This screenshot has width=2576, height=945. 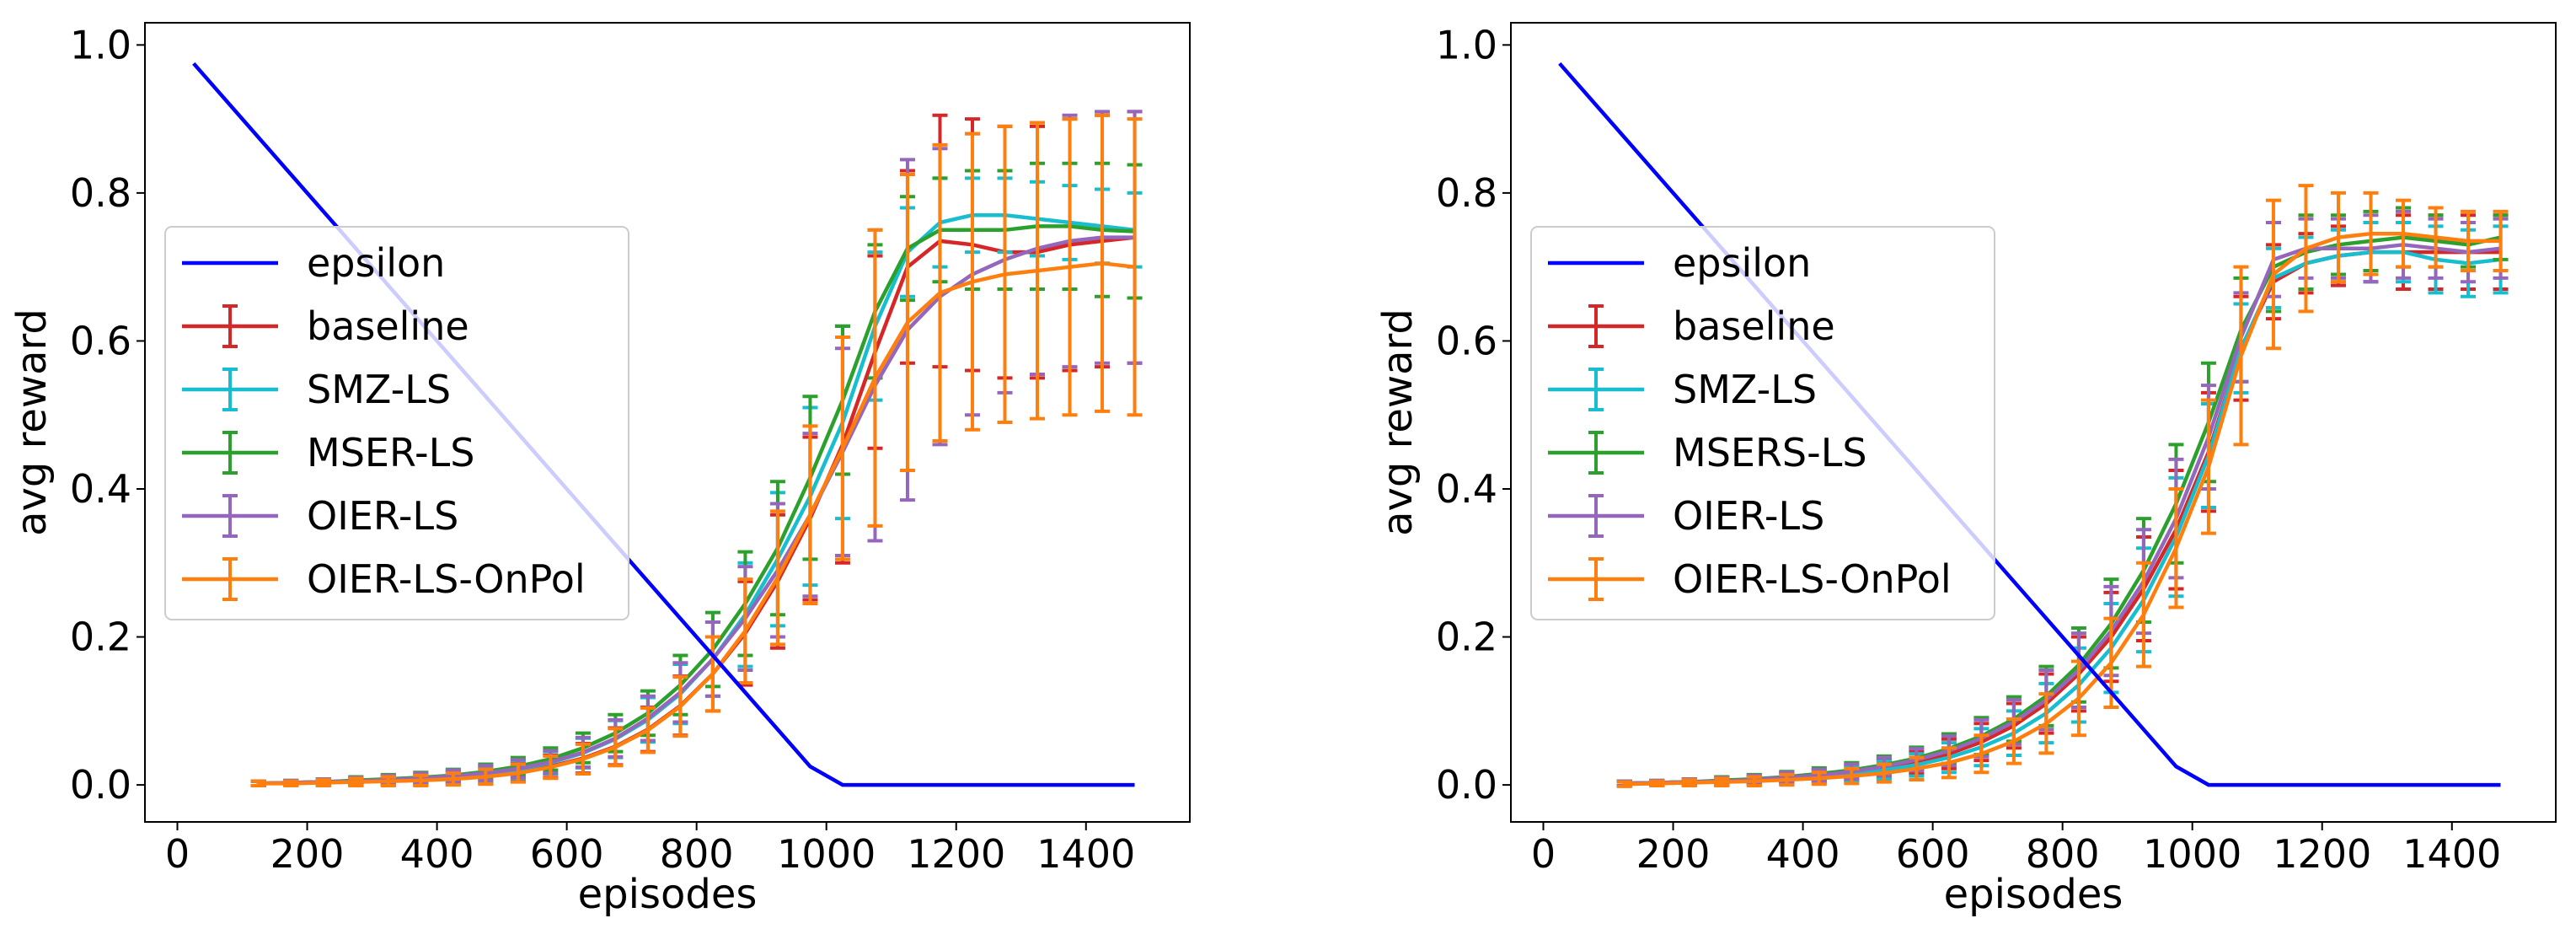 I want to click on legend-item-mser-ls: MSER-LS, so click(x=328, y=453).